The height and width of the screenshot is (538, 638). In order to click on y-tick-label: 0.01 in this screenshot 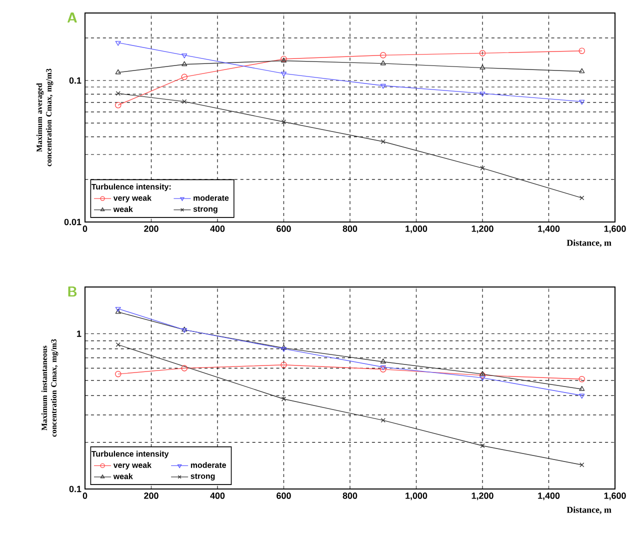, I will do `click(73, 222)`.